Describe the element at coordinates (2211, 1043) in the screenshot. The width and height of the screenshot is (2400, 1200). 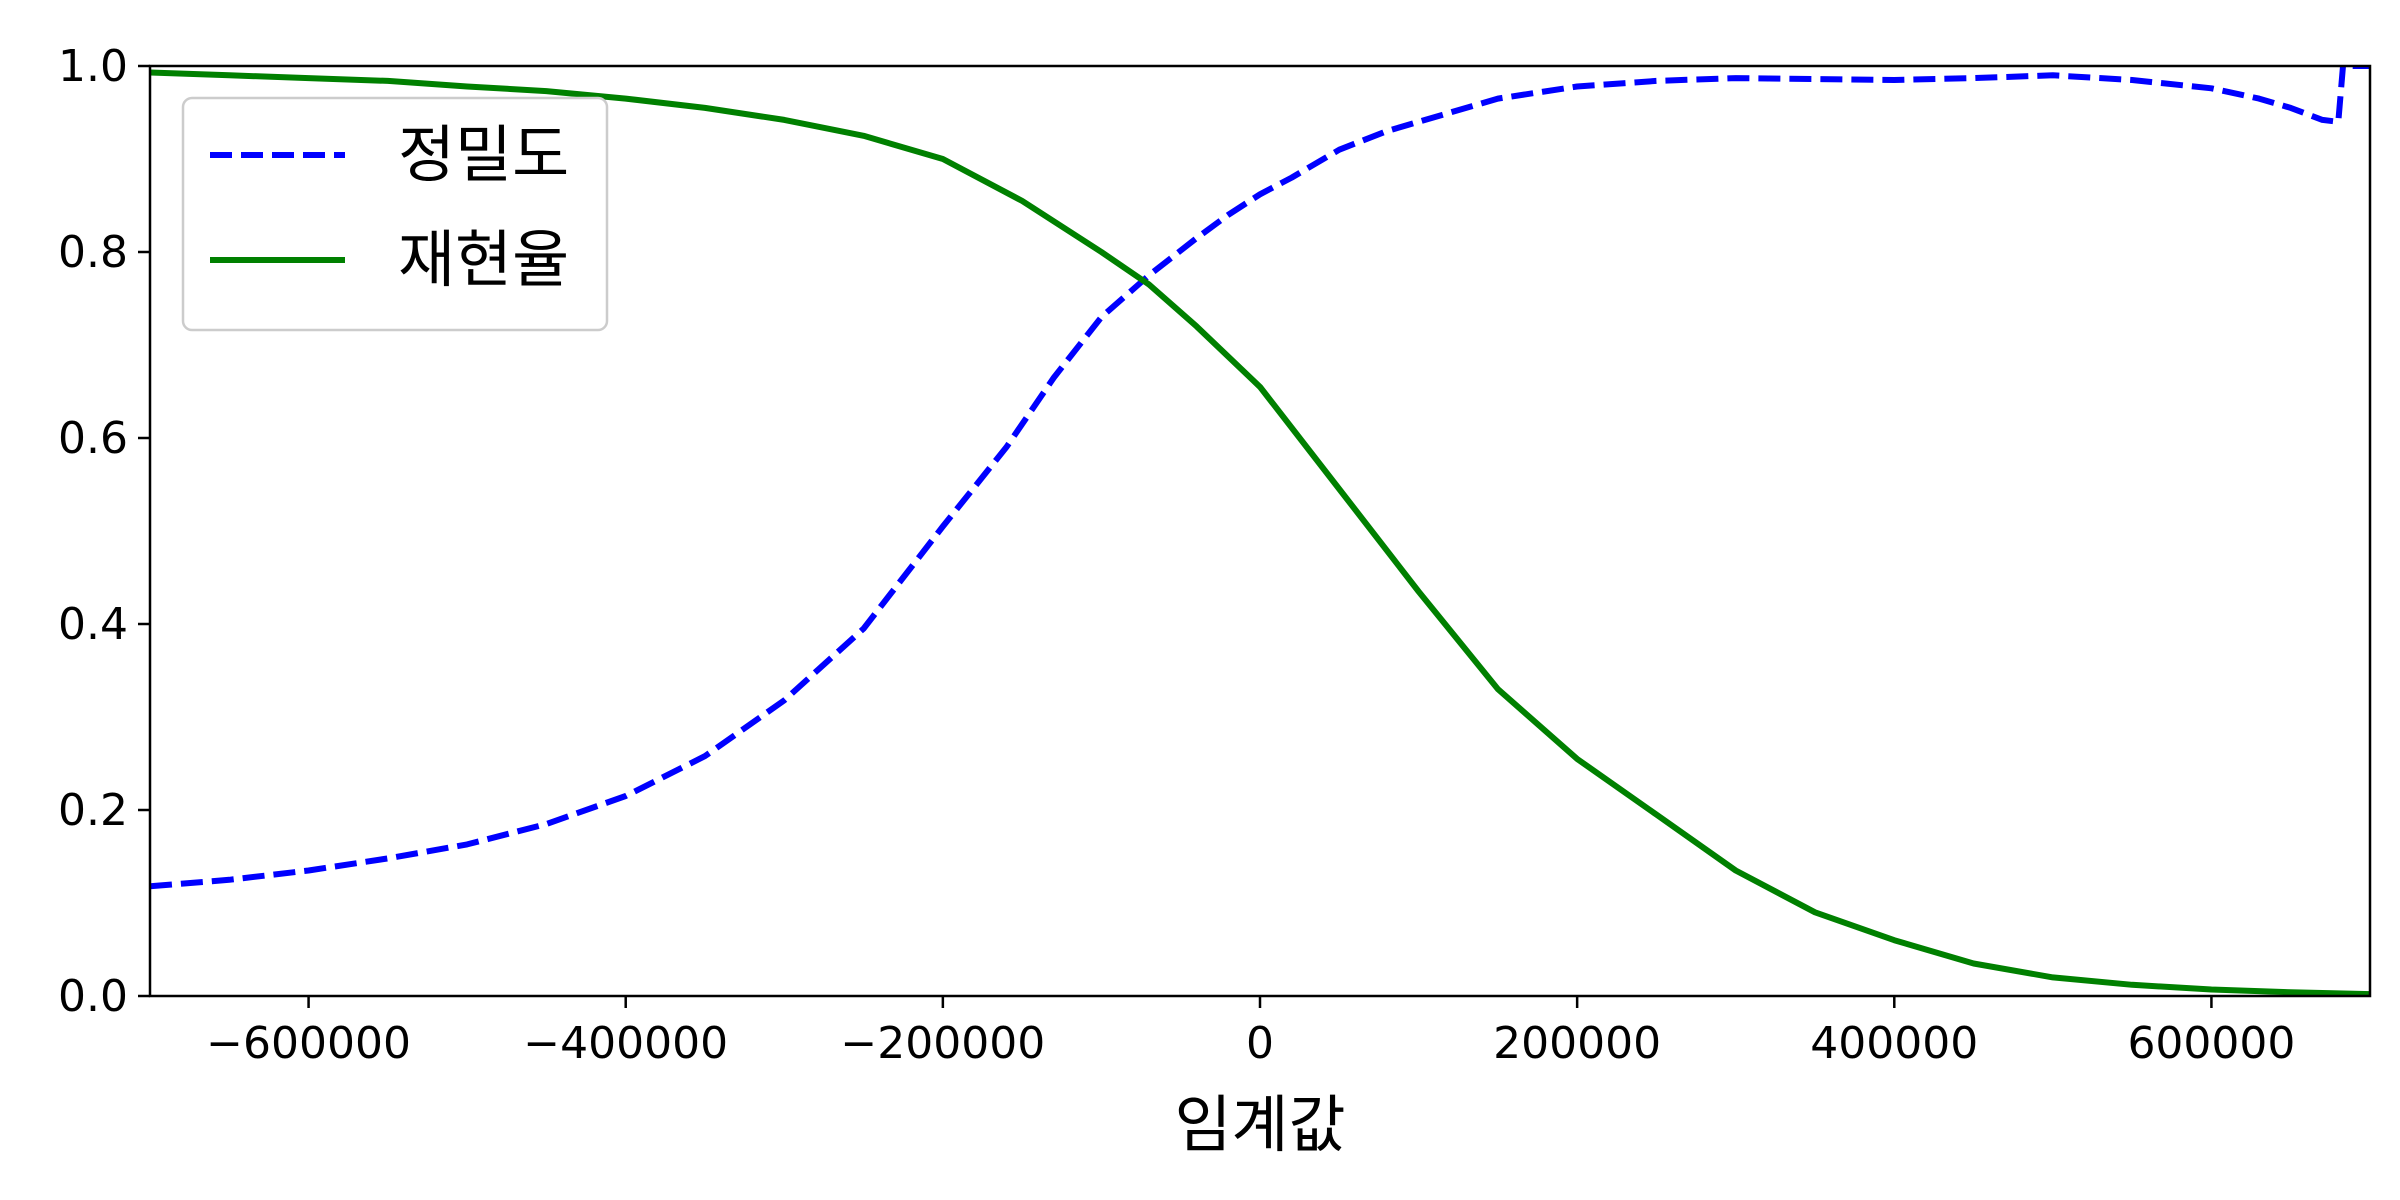
I see `x-tick-label: 600000` at that location.